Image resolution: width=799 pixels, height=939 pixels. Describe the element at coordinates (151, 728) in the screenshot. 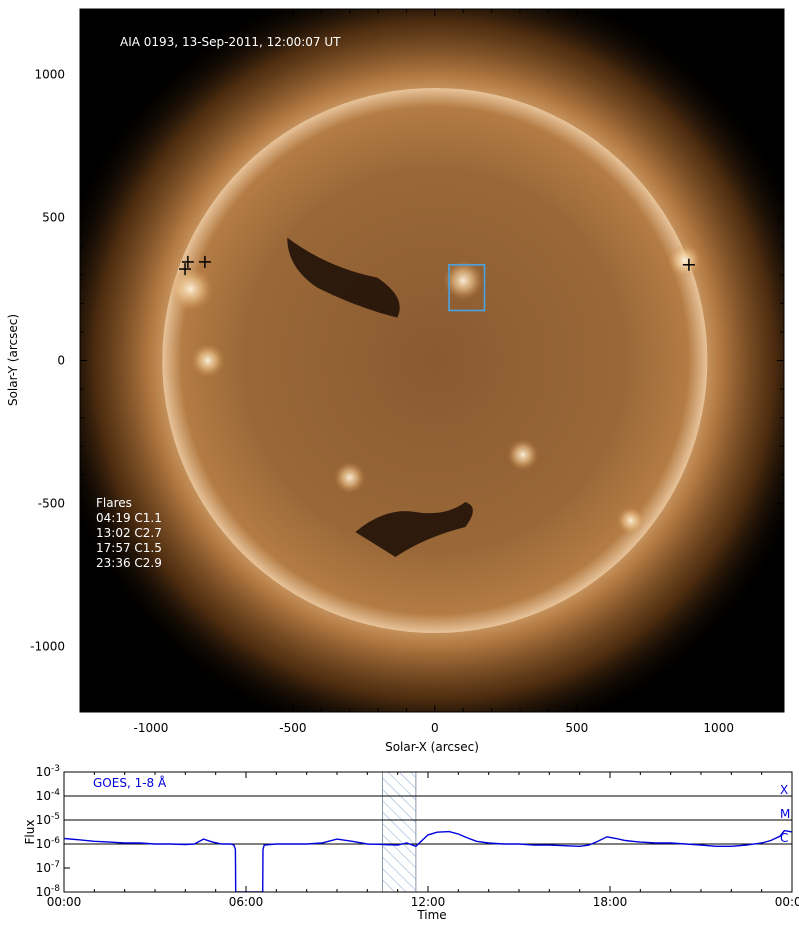

I see `x-tick-label: -1000` at that location.